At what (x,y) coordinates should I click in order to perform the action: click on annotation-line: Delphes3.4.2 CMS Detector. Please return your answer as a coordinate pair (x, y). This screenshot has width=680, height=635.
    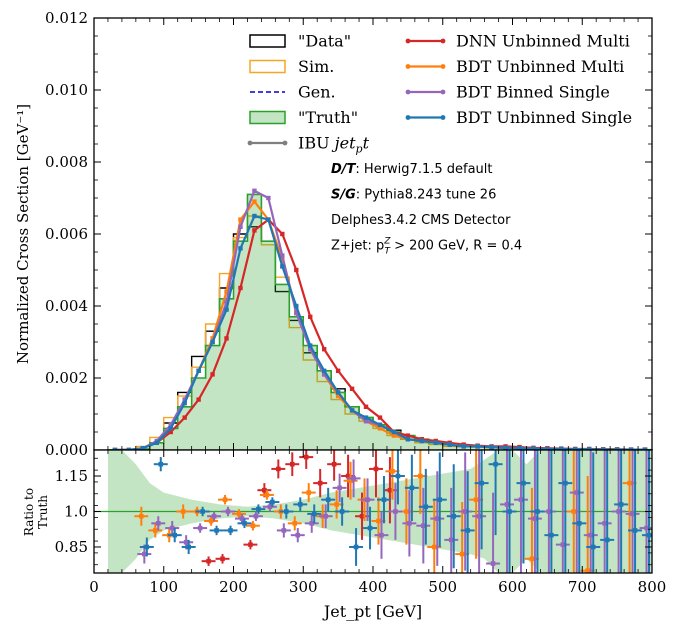
    Looking at the image, I should click on (421, 220).